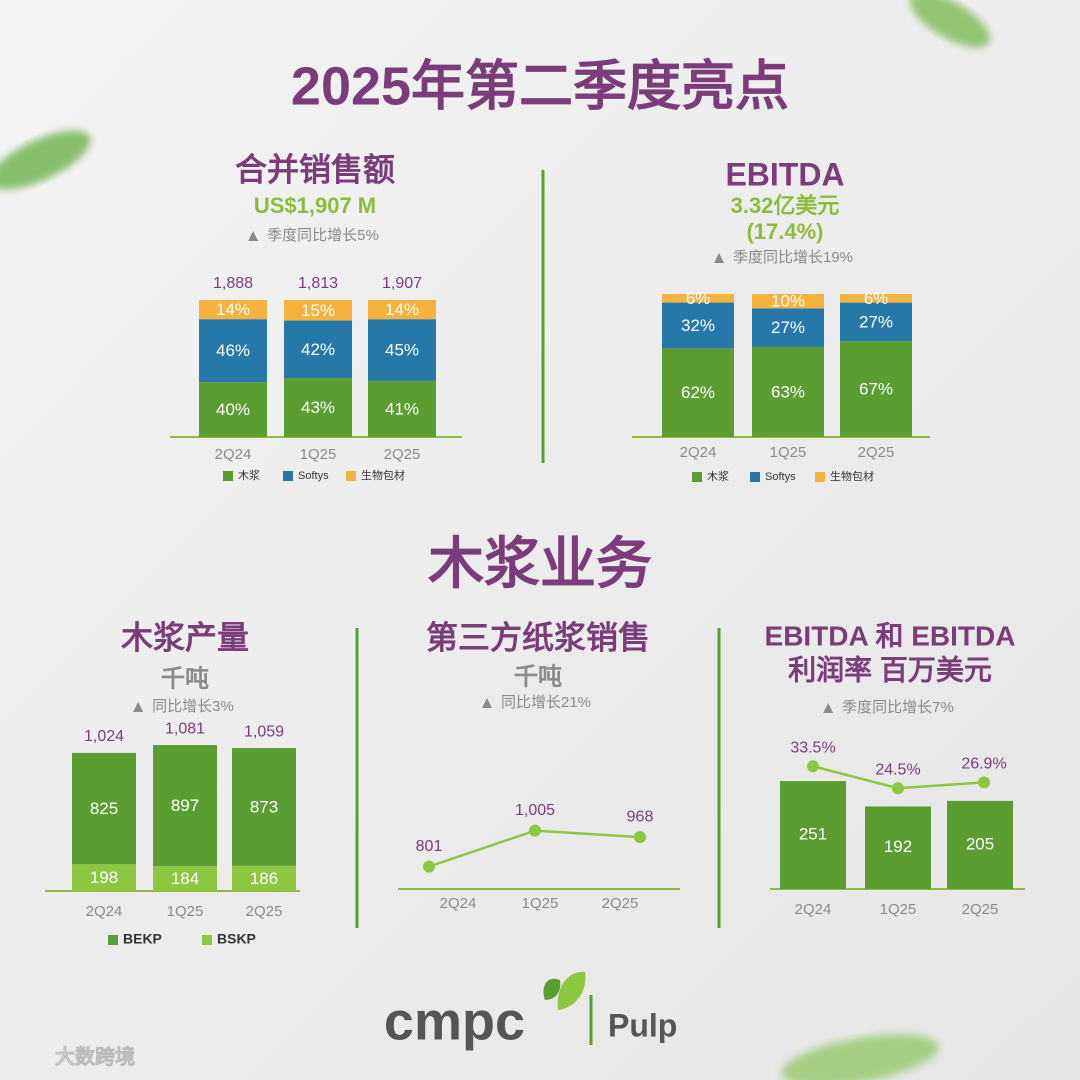 Image resolution: width=1080 pixels, height=1080 pixels. I want to click on data-label: 873, so click(264, 806).